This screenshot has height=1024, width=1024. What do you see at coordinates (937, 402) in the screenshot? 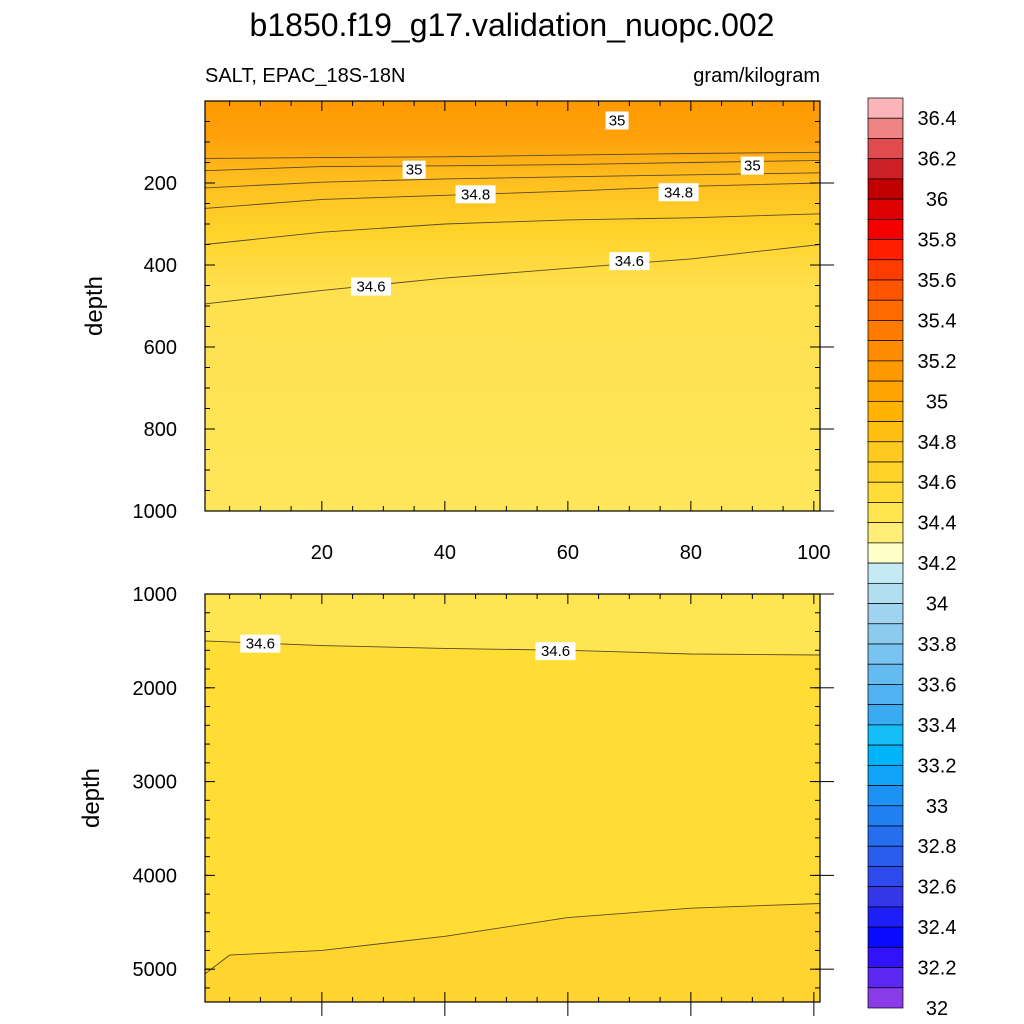
I see `colorbar-label: 35` at bounding box center [937, 402].